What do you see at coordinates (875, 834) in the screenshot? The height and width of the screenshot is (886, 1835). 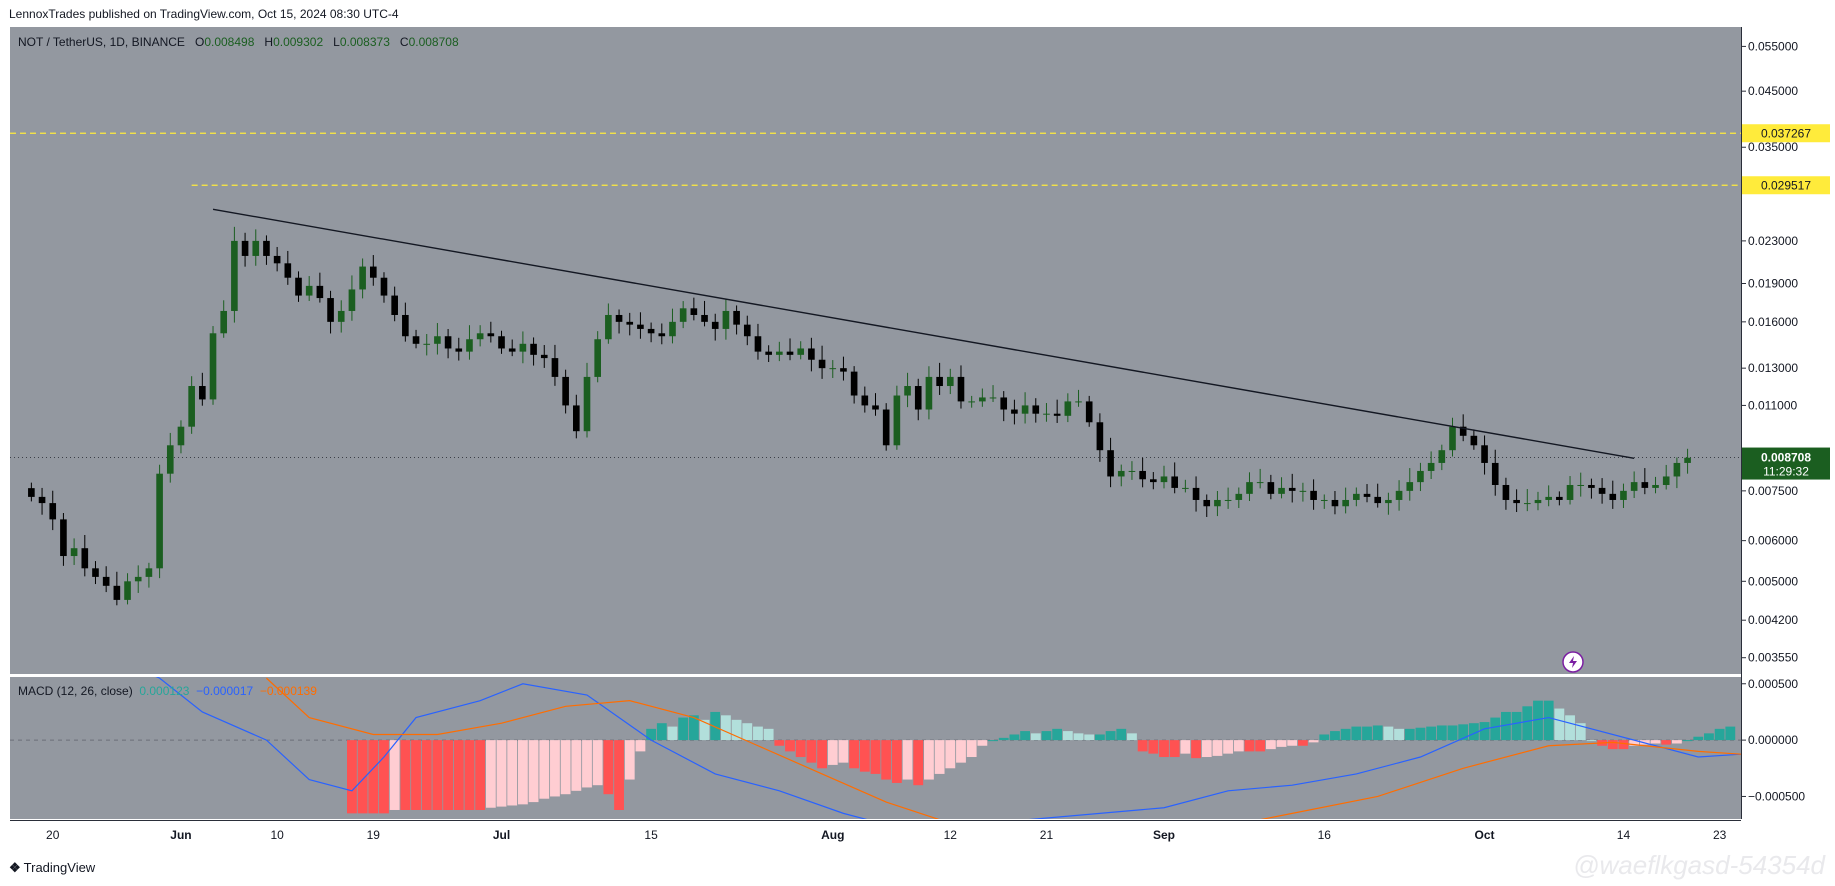 I see `time-axis` at bounding box center [875, 834].